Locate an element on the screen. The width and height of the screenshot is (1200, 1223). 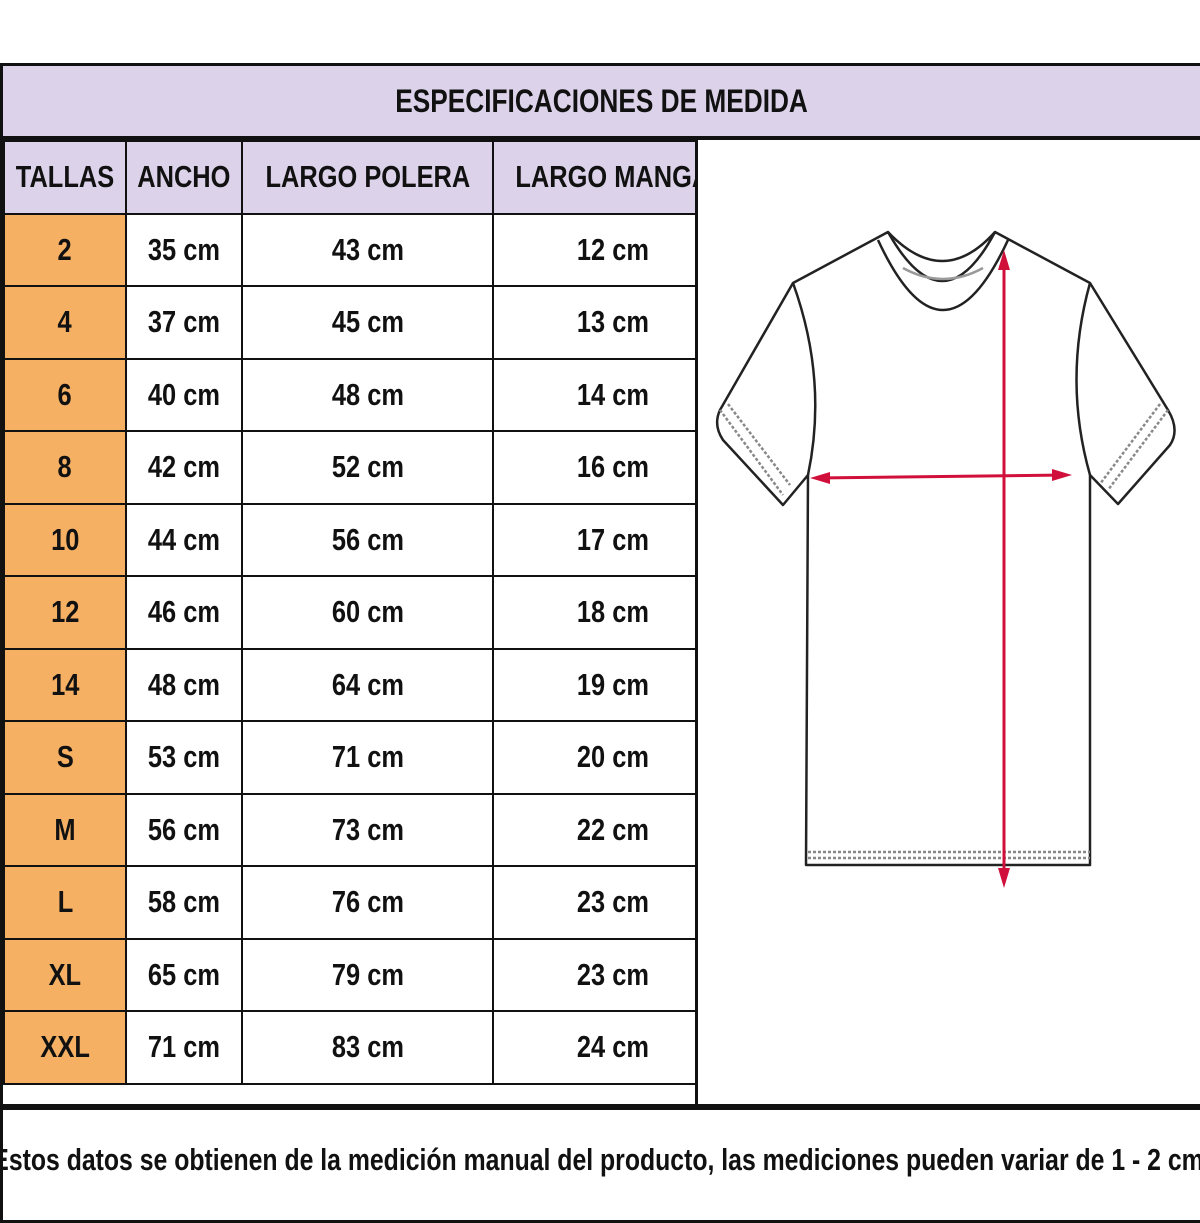
column-header: TALLAS is located at coordinates (65, 177).